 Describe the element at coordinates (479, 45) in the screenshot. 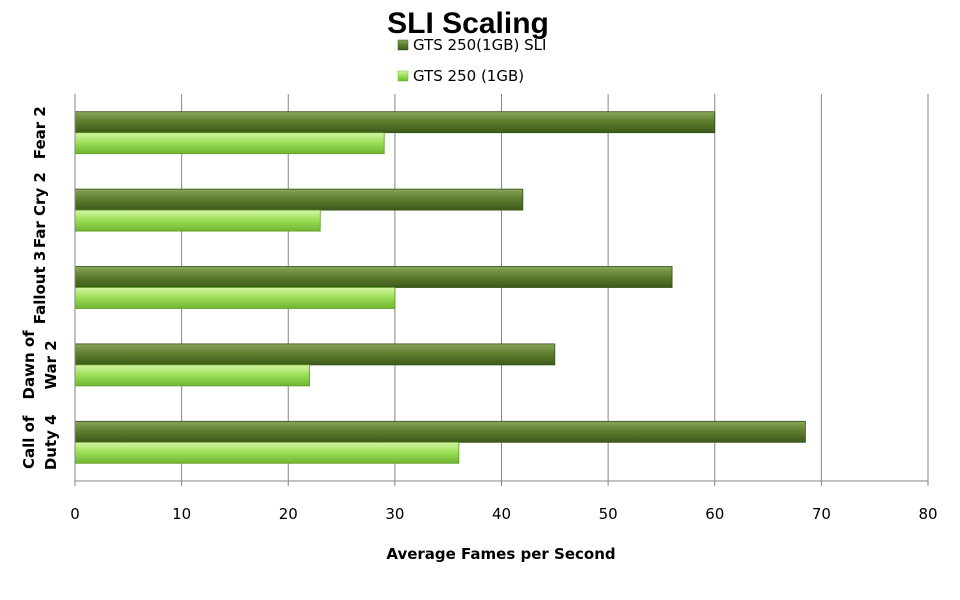

I see `legend-label-sli: GTS 250(1GB) SLI` at that location.